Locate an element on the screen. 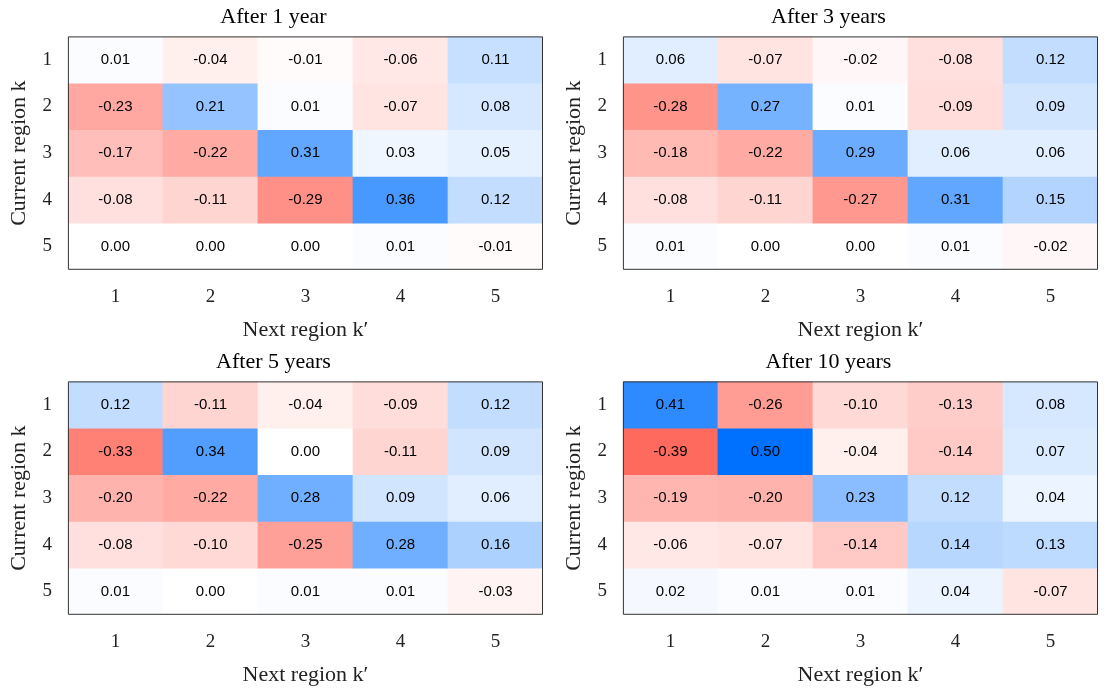  data-label: 0.50 is located at coordinates (765, 450).